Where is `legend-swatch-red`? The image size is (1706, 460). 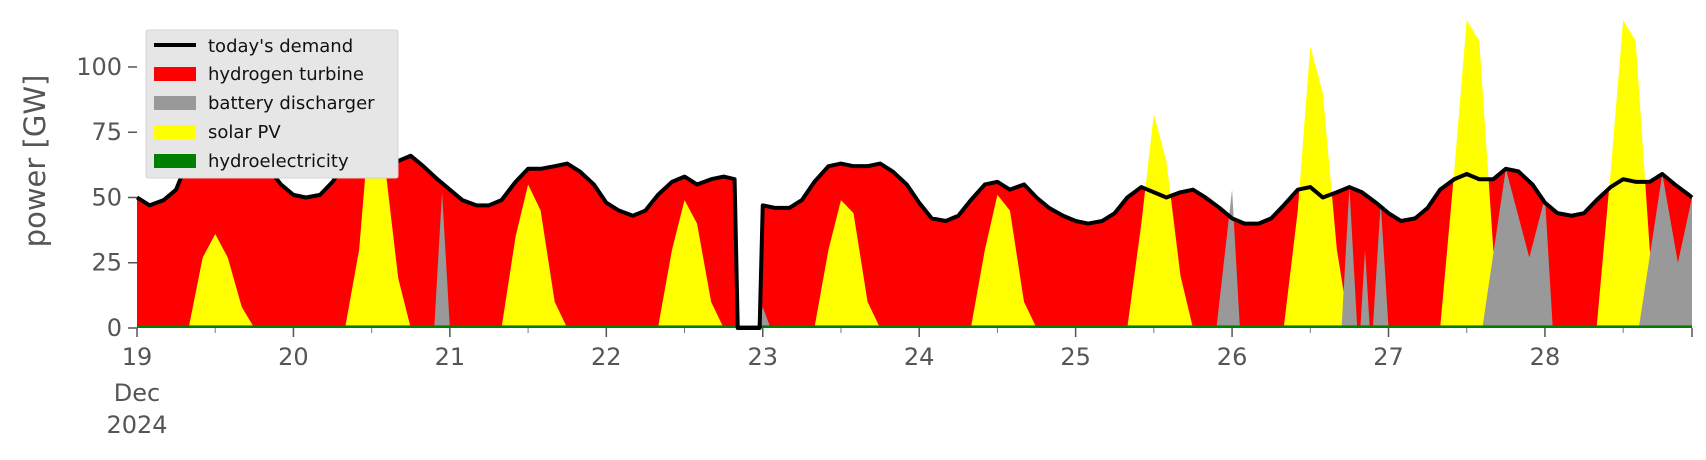
legend-swatch-red is located at coordinates (175, 74).